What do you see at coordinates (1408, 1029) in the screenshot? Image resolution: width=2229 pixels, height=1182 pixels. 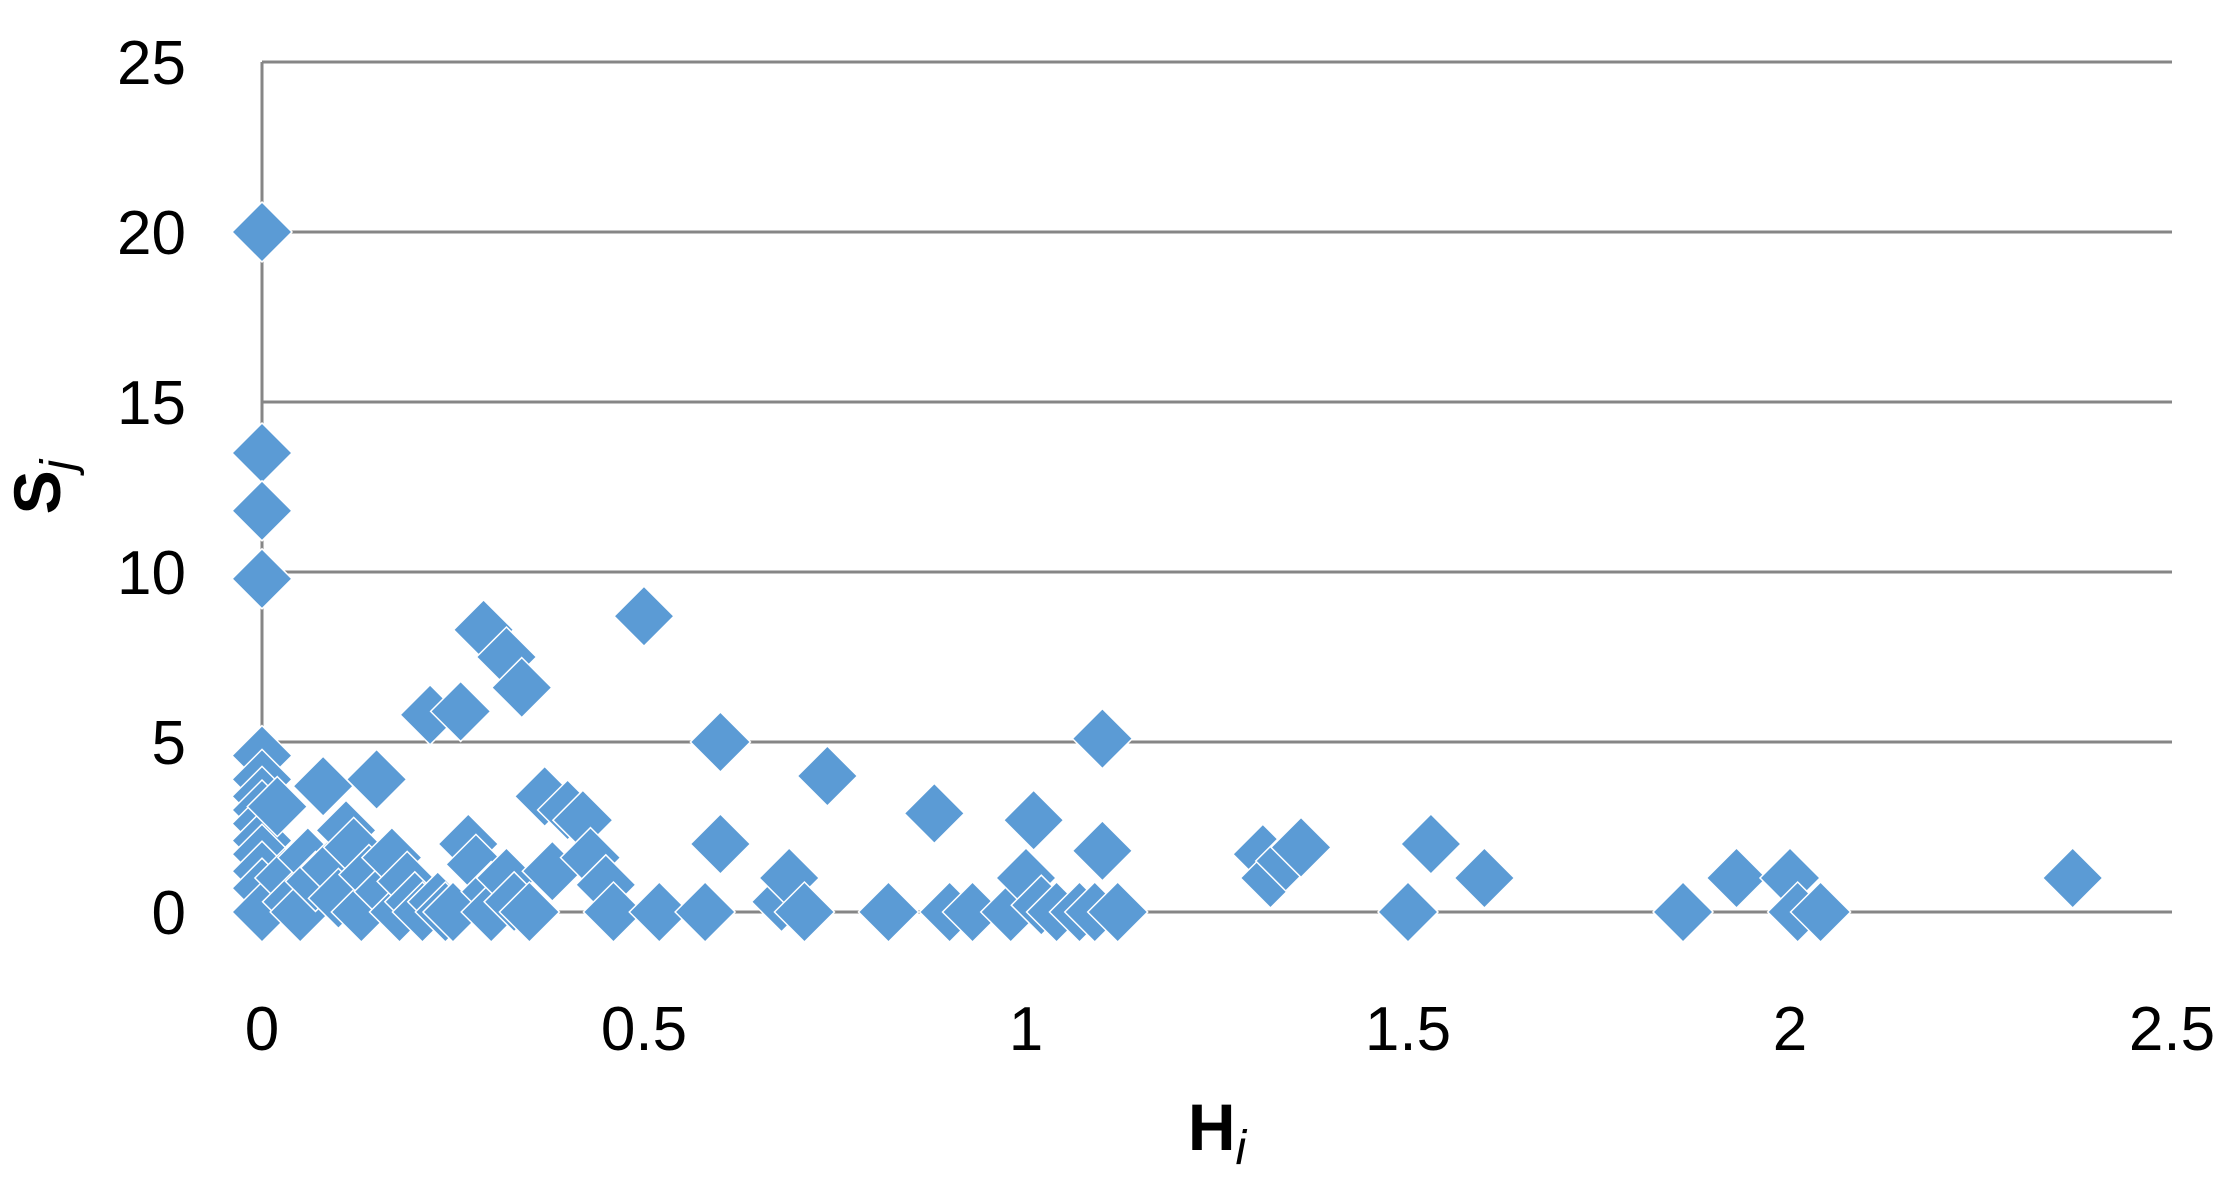 I see `x-tick-label: 1.5` at bounding box center [1408, 1029].